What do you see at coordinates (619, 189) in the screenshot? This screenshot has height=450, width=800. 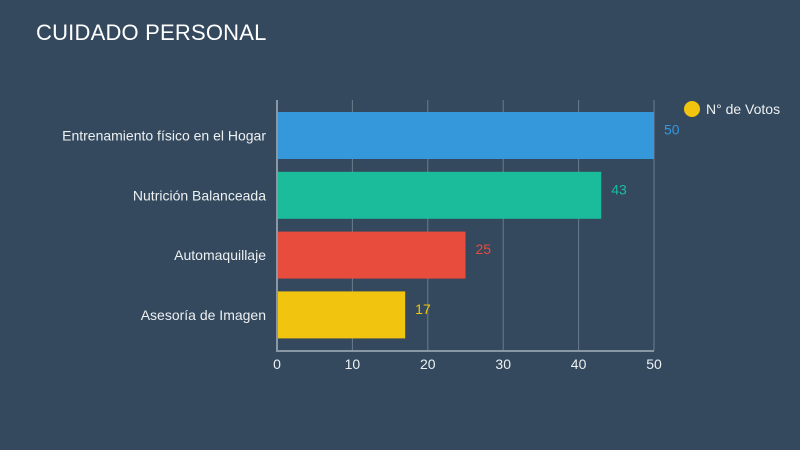 I see `value-label: 43` at bounding box center [619, 189].